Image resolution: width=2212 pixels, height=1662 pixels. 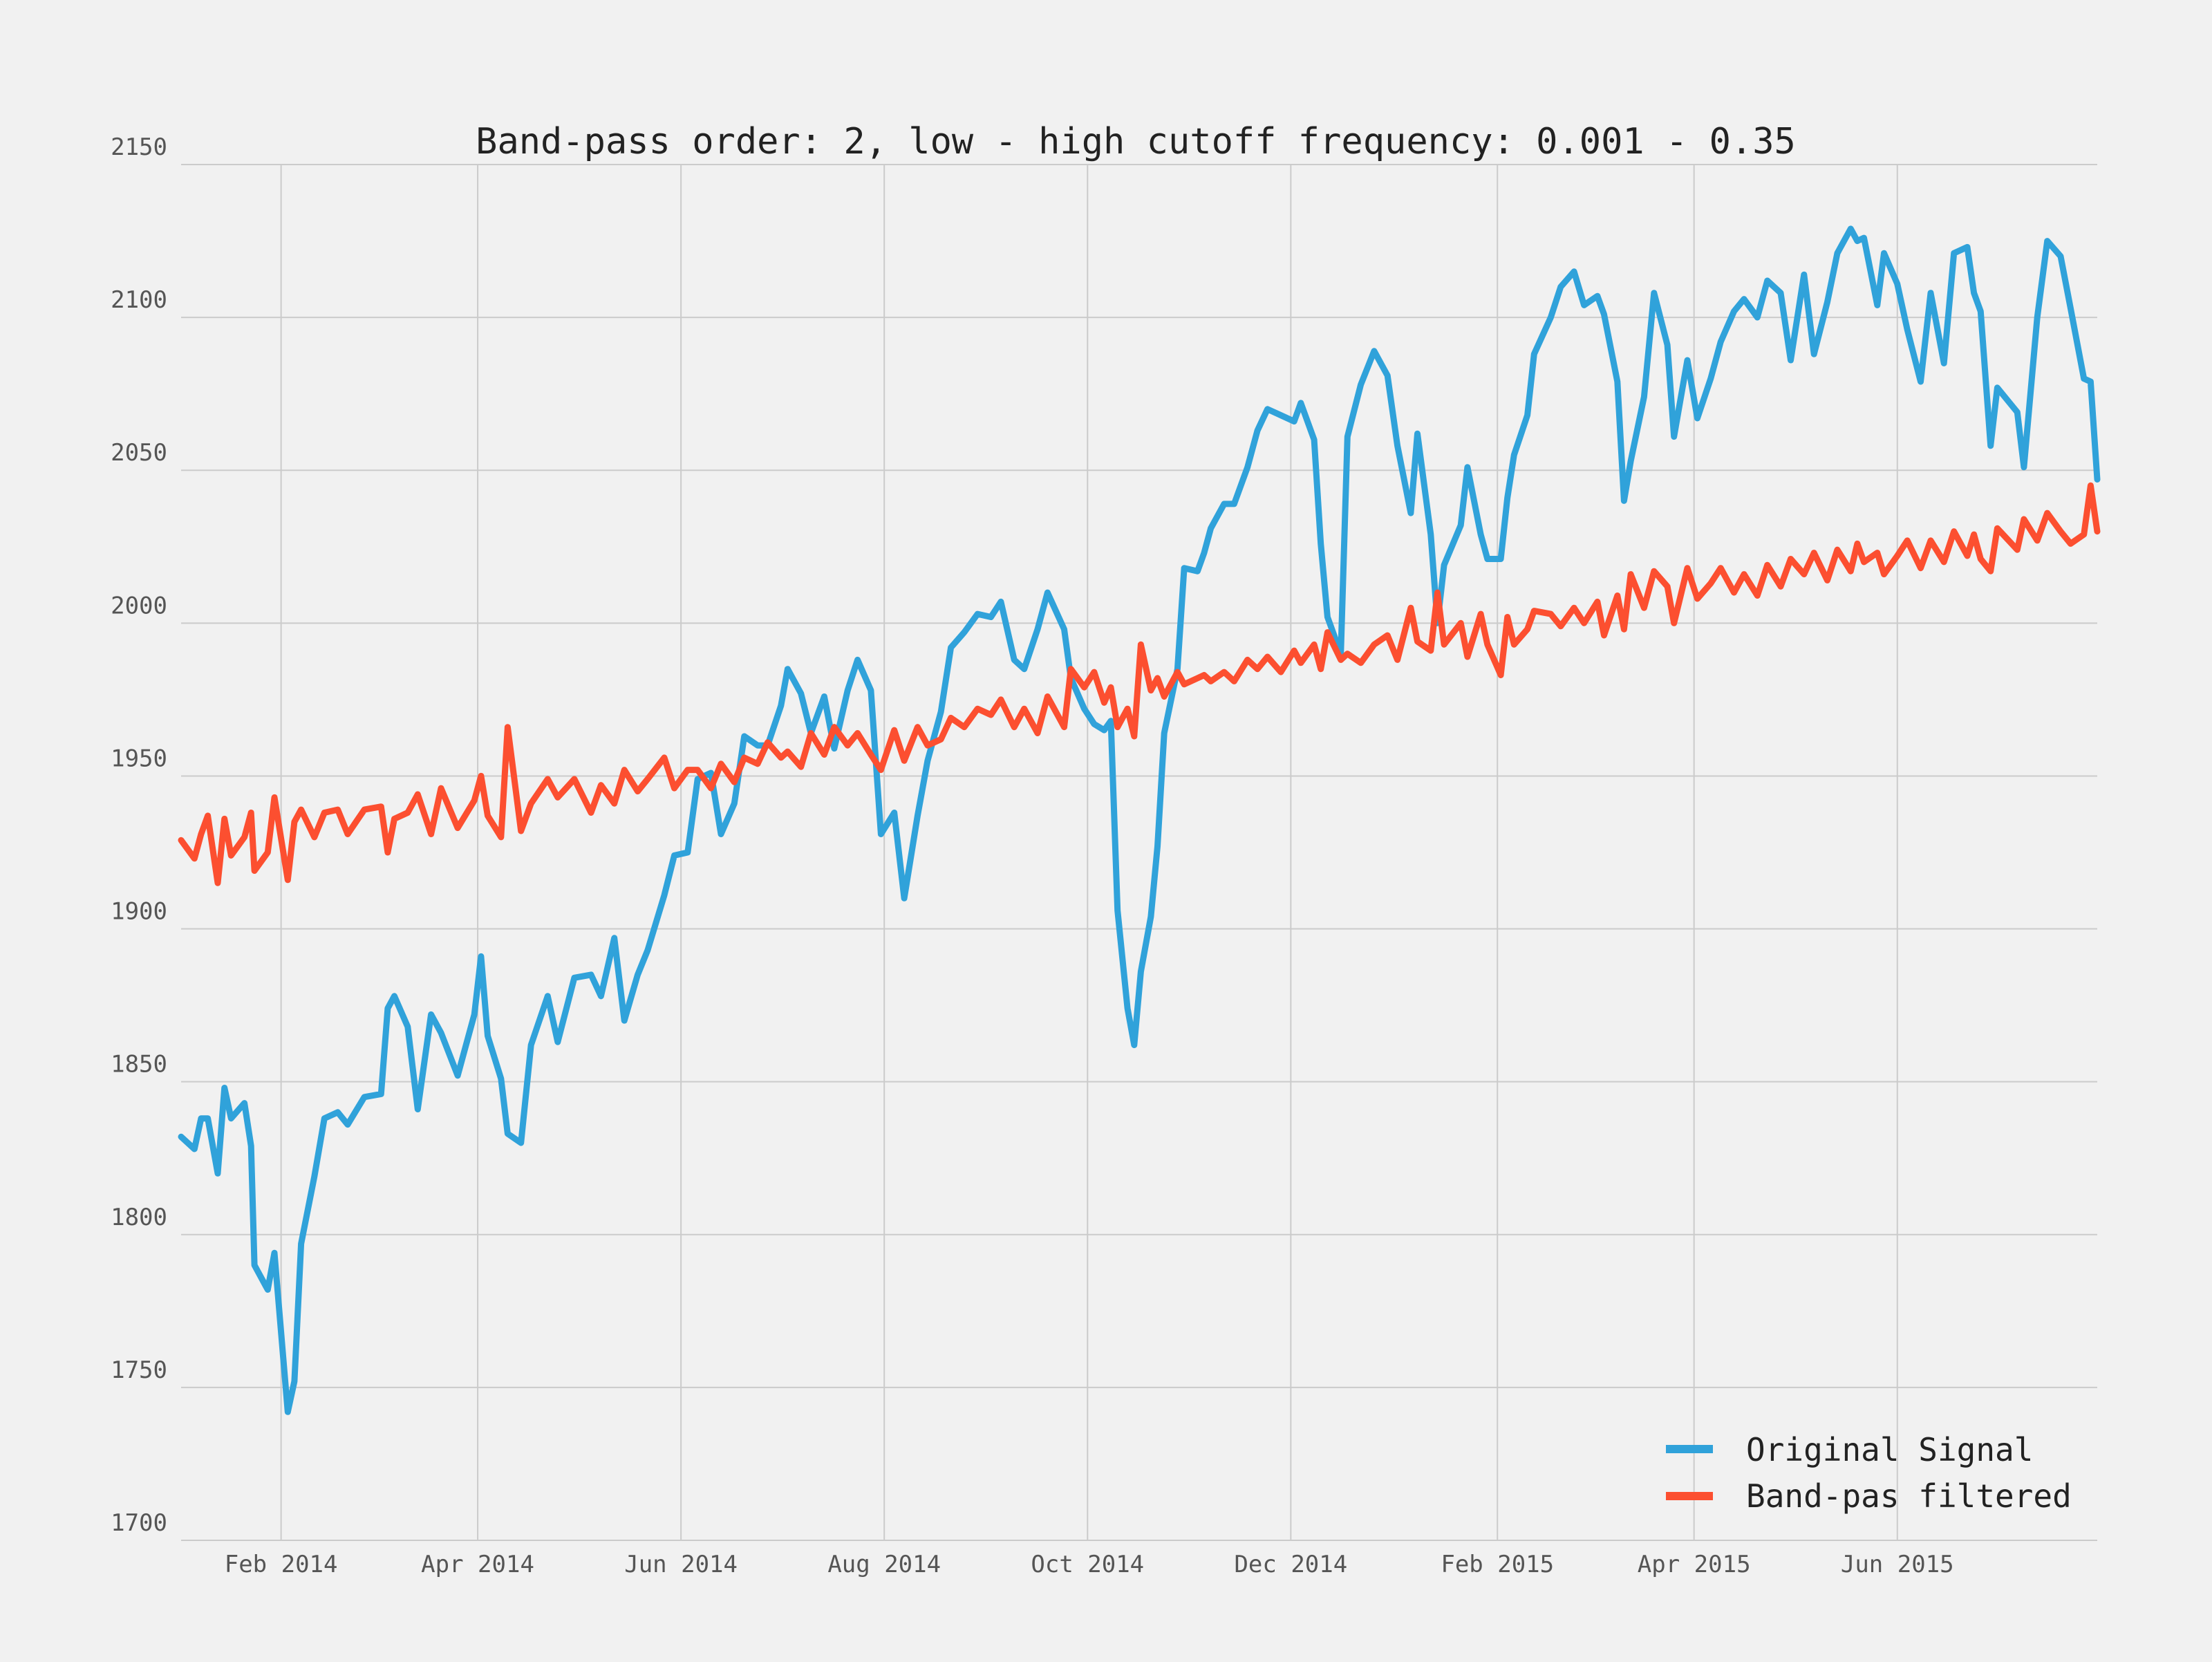 I want to click on x-tick-label: Aug 2014, so click(x=884, y=1565).